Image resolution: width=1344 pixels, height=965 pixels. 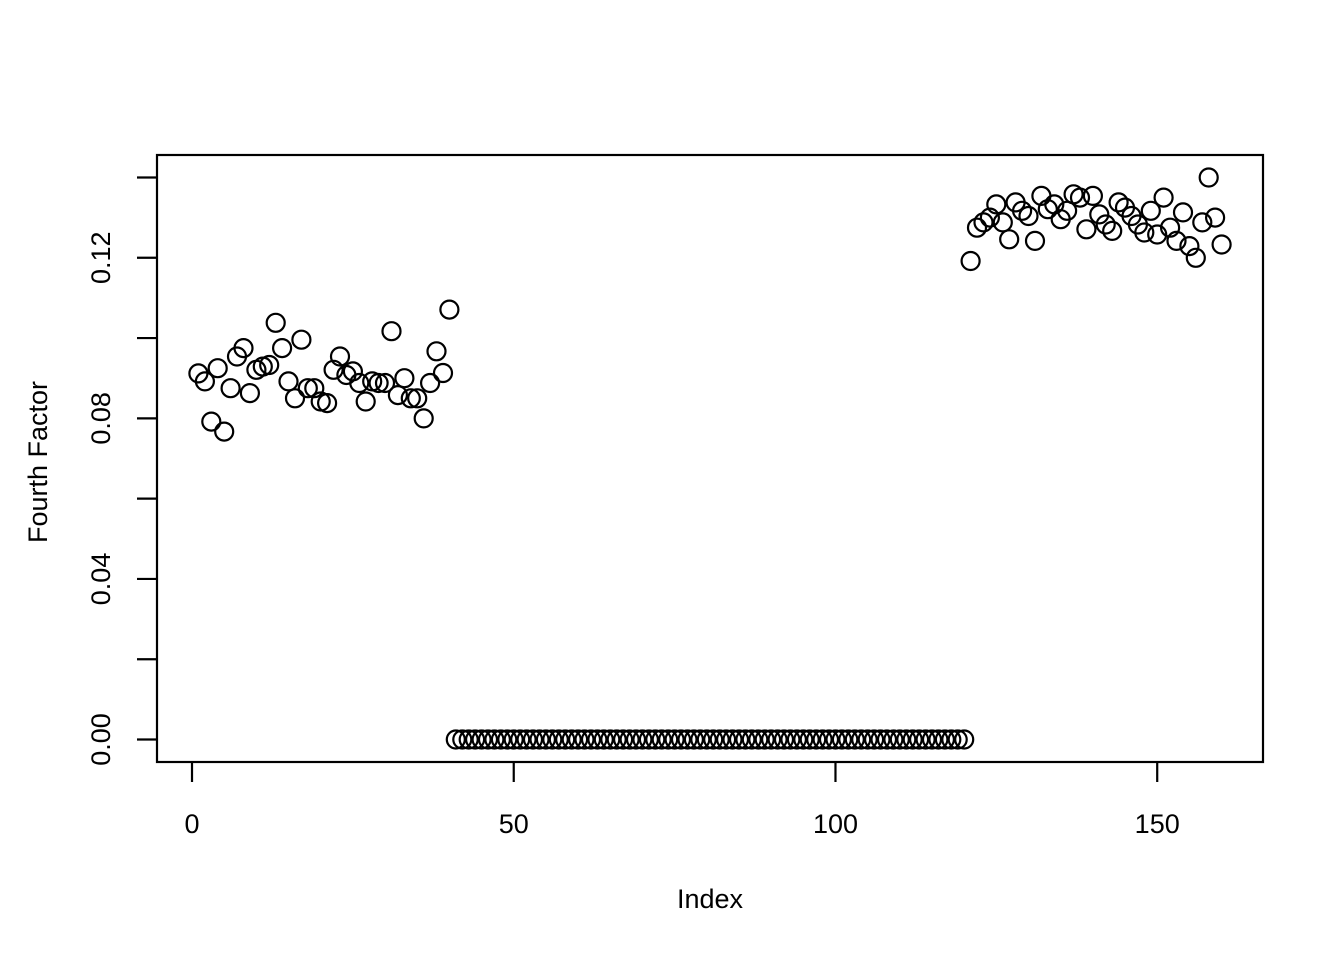 What do you see at coordinates (101, 739) in the screenshot?
I see `y-tick-label: 0.00` at bounding box center [101, 739].